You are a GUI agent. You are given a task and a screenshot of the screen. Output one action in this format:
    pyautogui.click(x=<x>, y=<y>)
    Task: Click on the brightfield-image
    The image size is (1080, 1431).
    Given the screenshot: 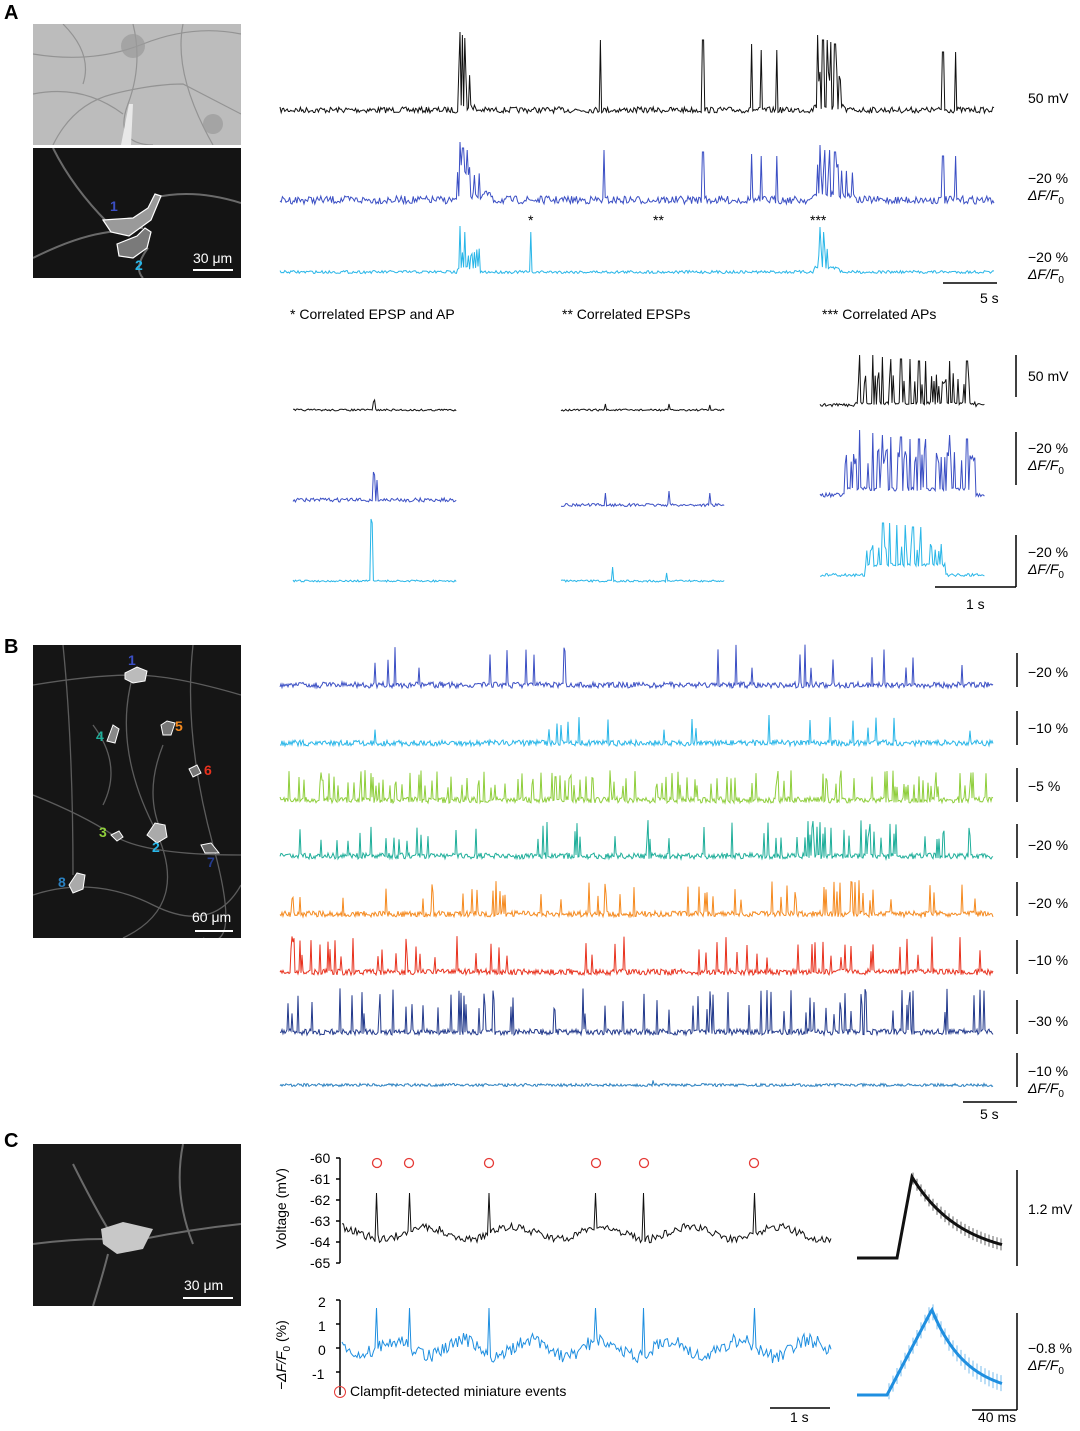 What is the action you would take?
    pyautogui.click(x=137, y=84)
    